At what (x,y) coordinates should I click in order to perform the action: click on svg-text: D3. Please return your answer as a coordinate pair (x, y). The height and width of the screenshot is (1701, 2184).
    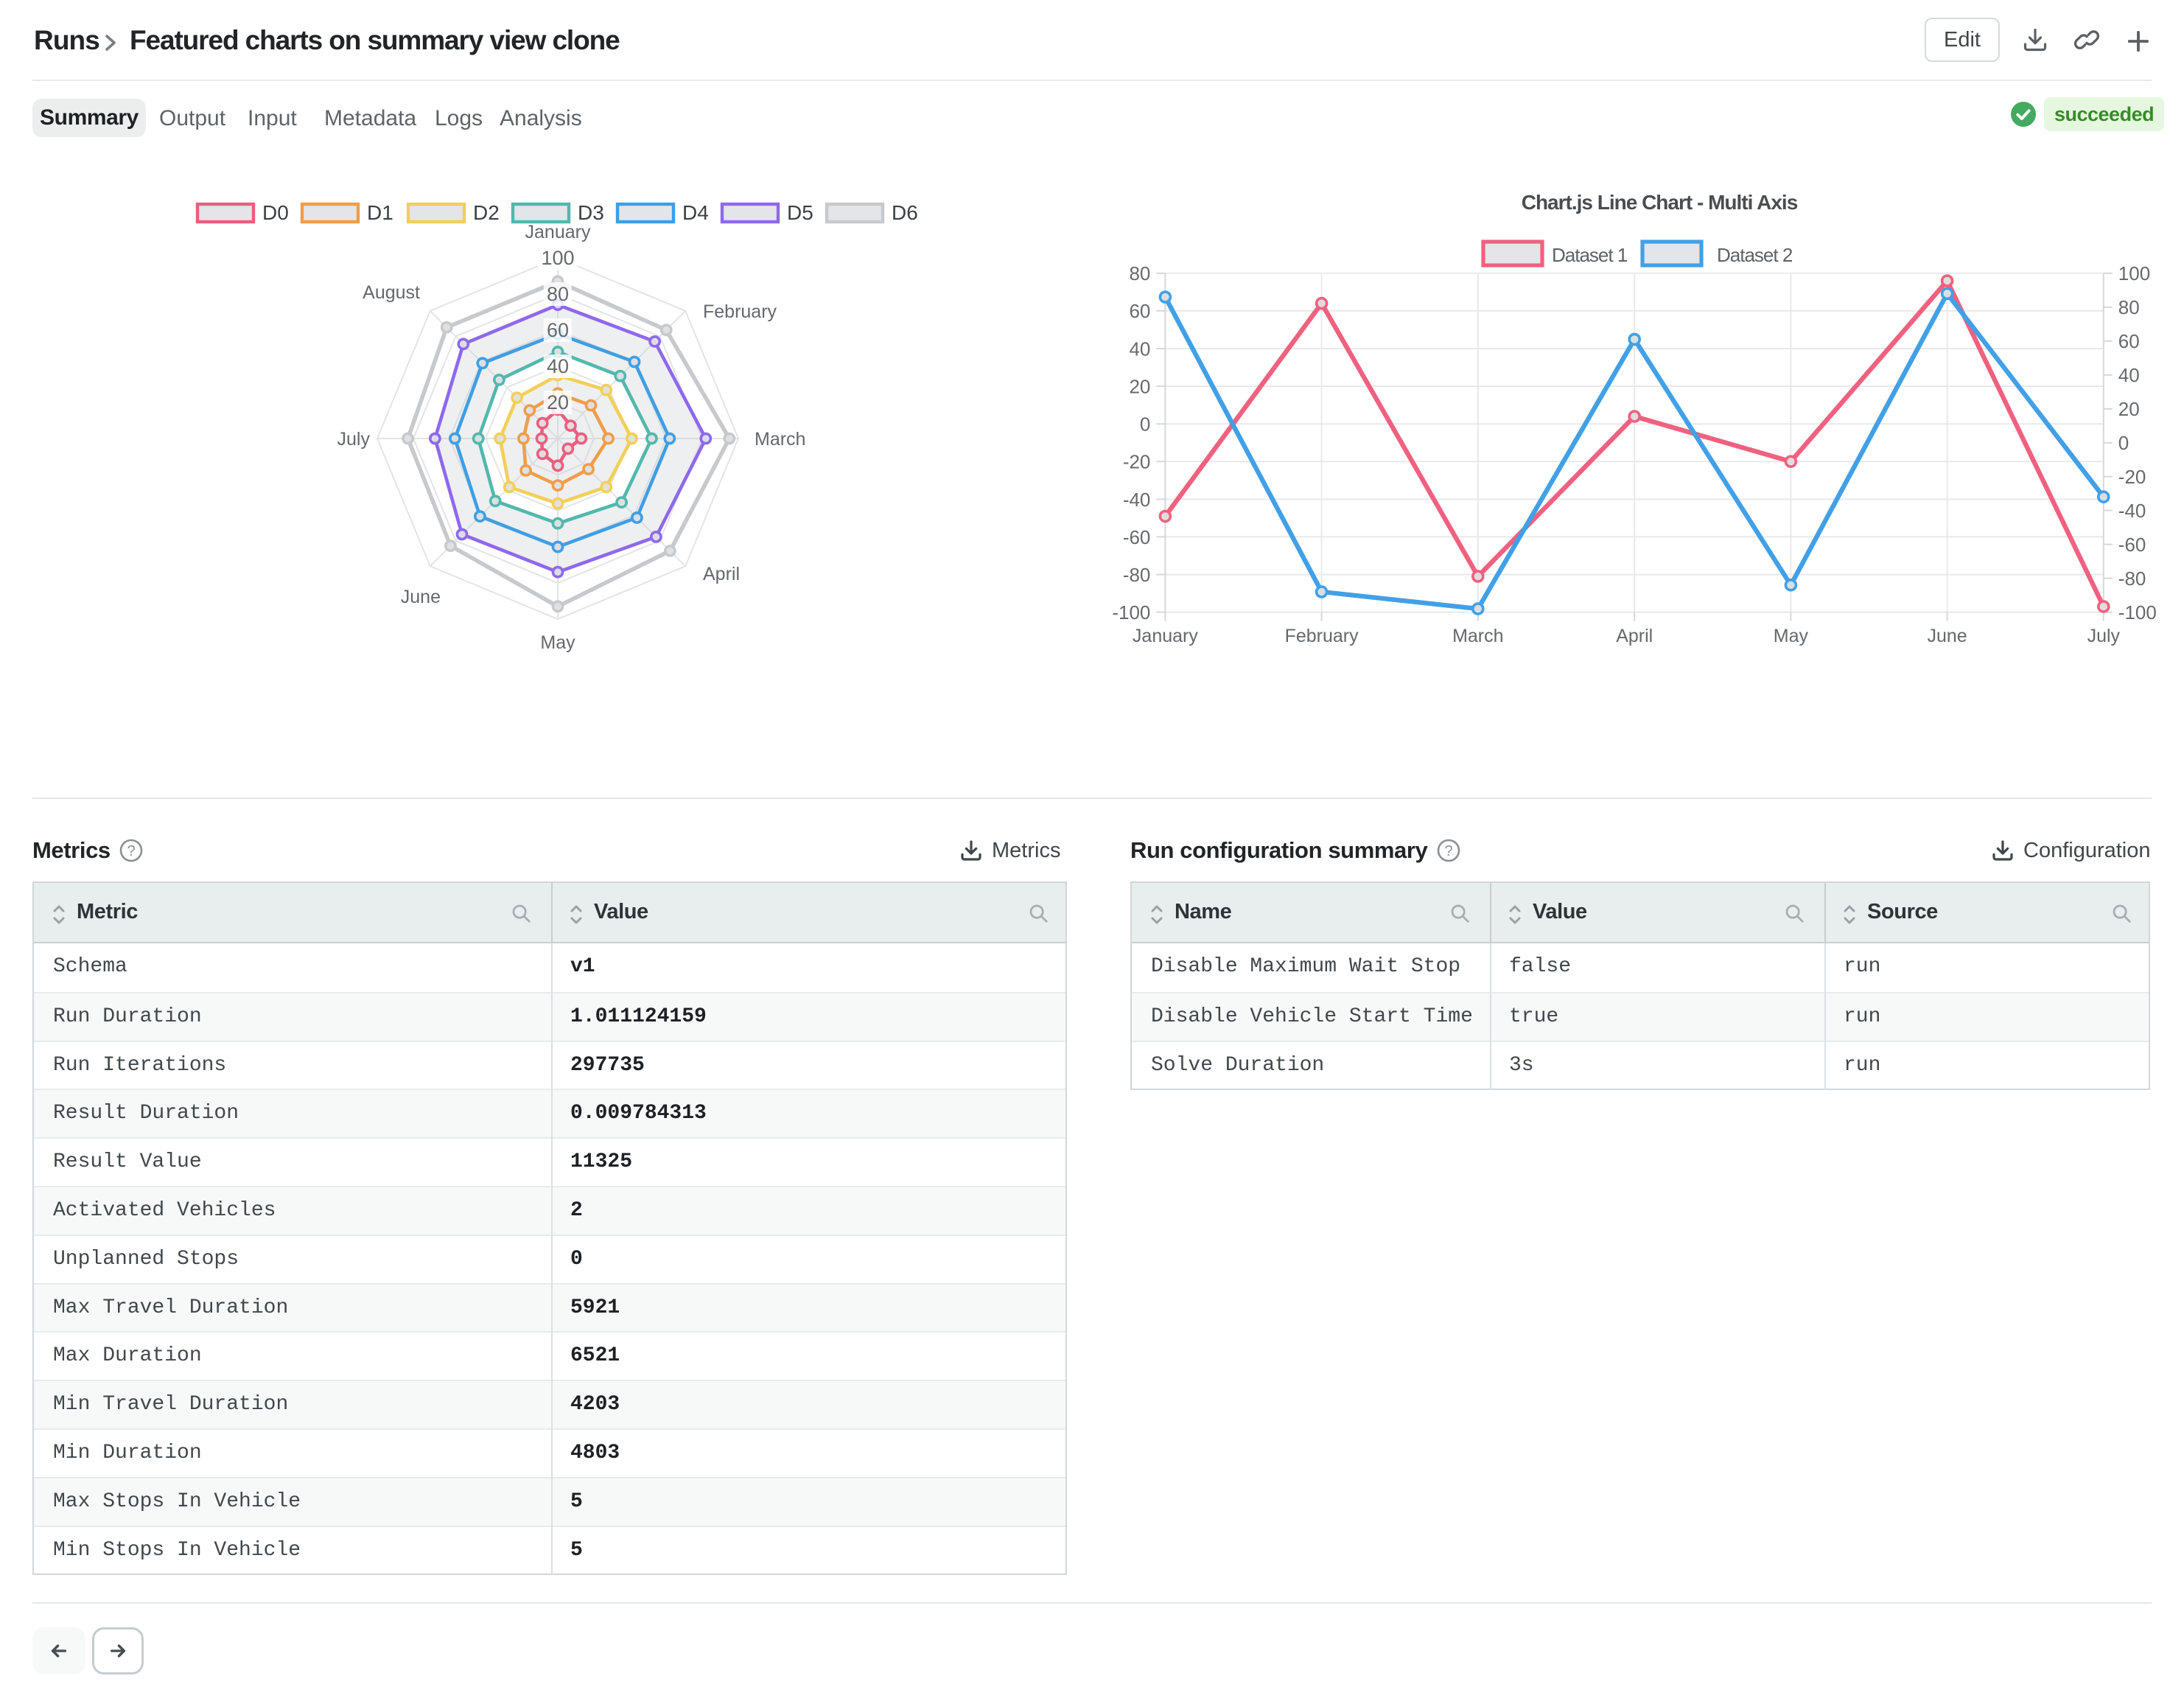
    Looking at the image, I should click on (591, 212).